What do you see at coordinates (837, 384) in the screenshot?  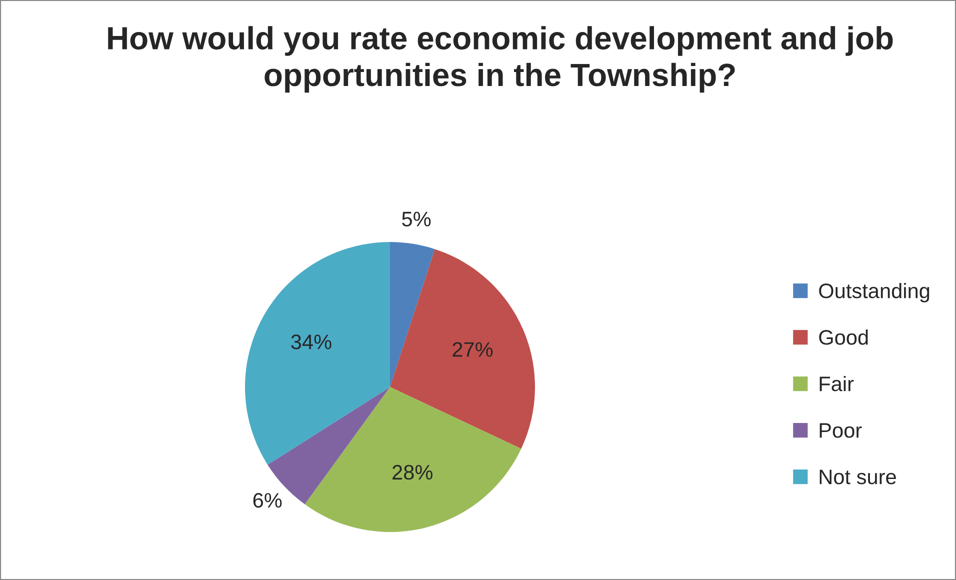 I see `legend-label: Fair` at bounding box center [837, 384].